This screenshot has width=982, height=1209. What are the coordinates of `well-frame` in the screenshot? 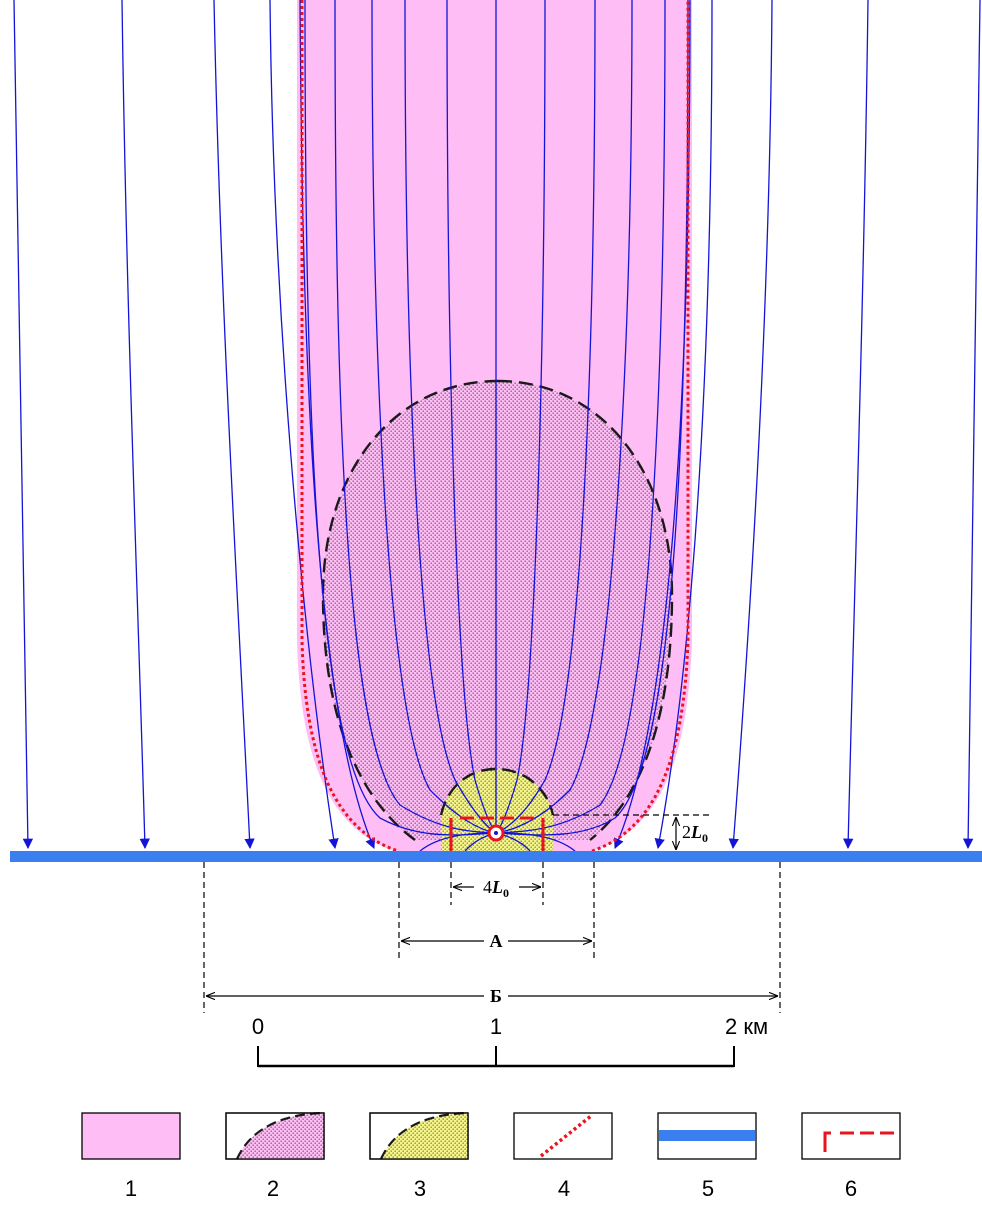 It's located at (497, 833).